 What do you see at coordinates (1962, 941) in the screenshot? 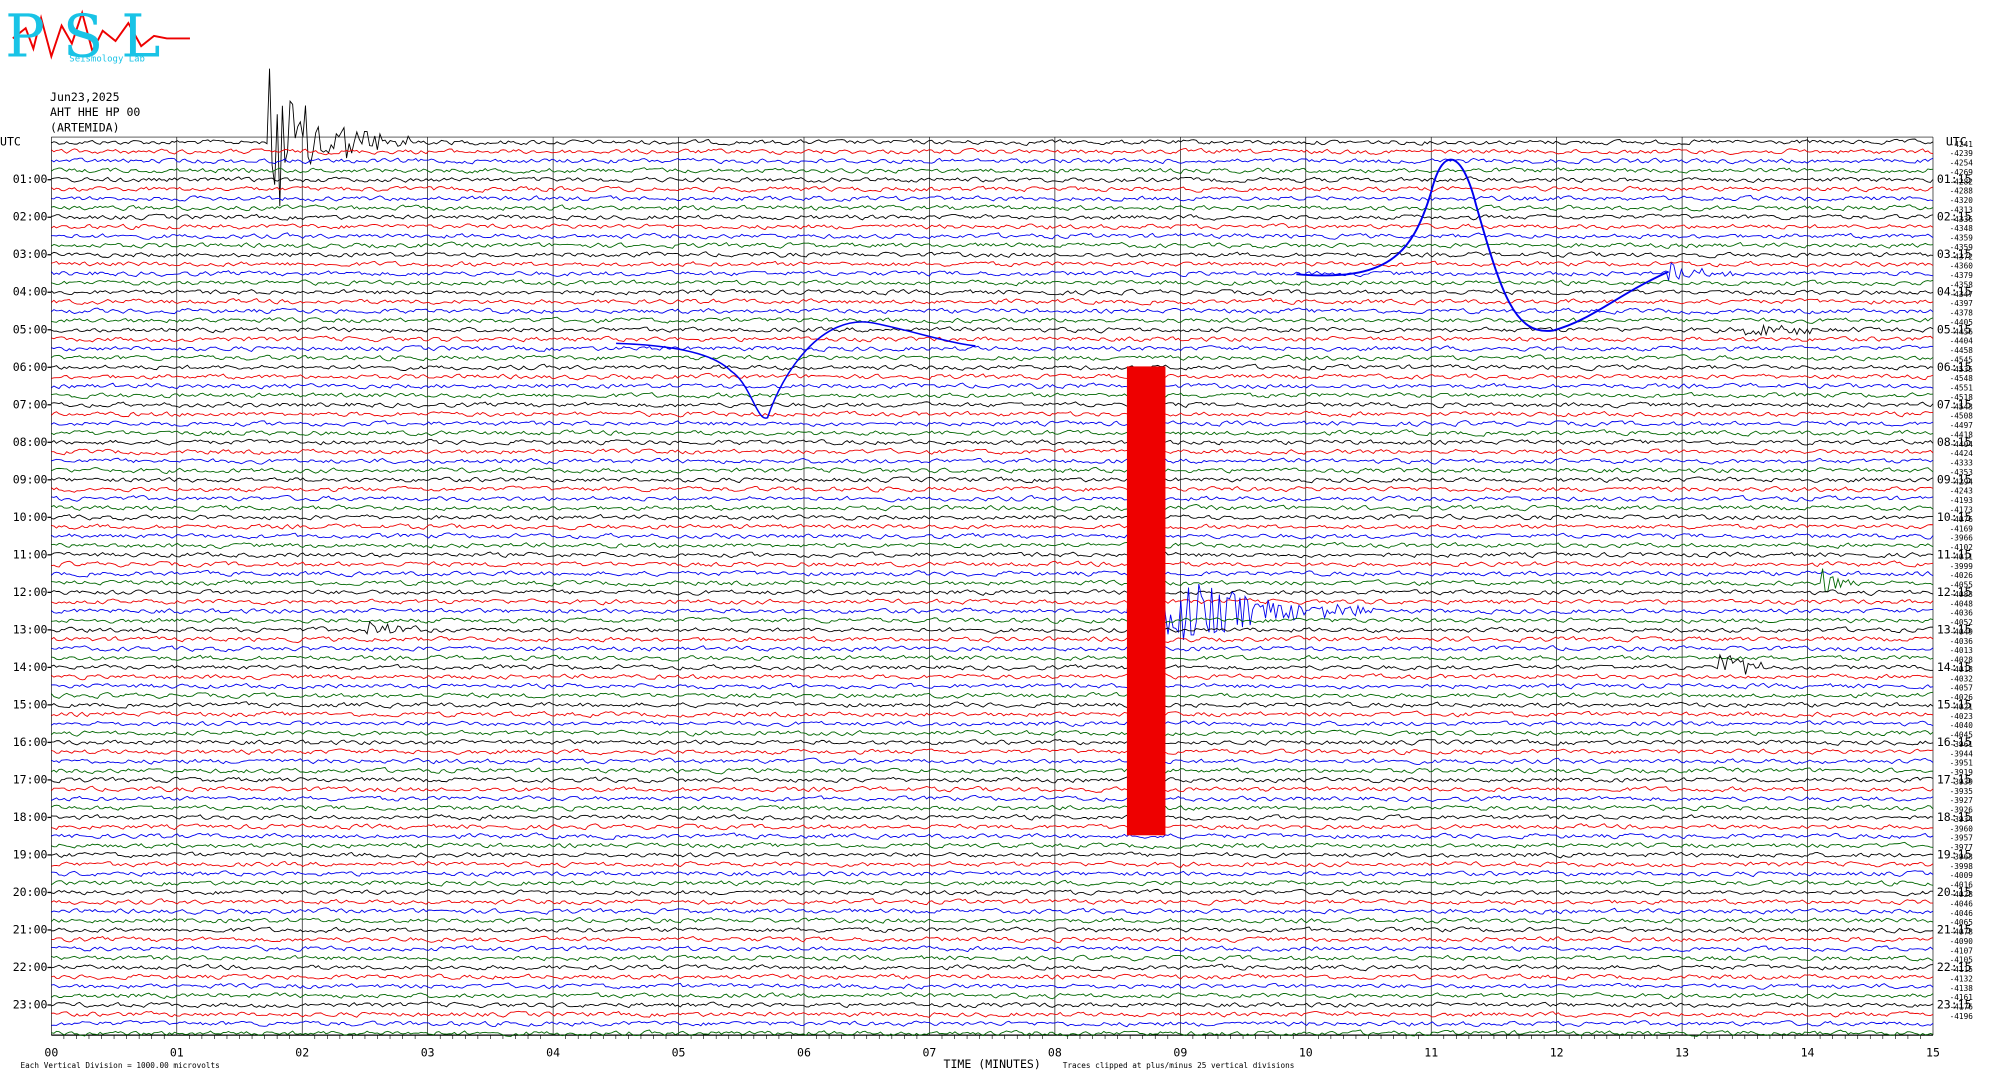
I see `offset-label: -4090` at bounding box center [1962, 941].